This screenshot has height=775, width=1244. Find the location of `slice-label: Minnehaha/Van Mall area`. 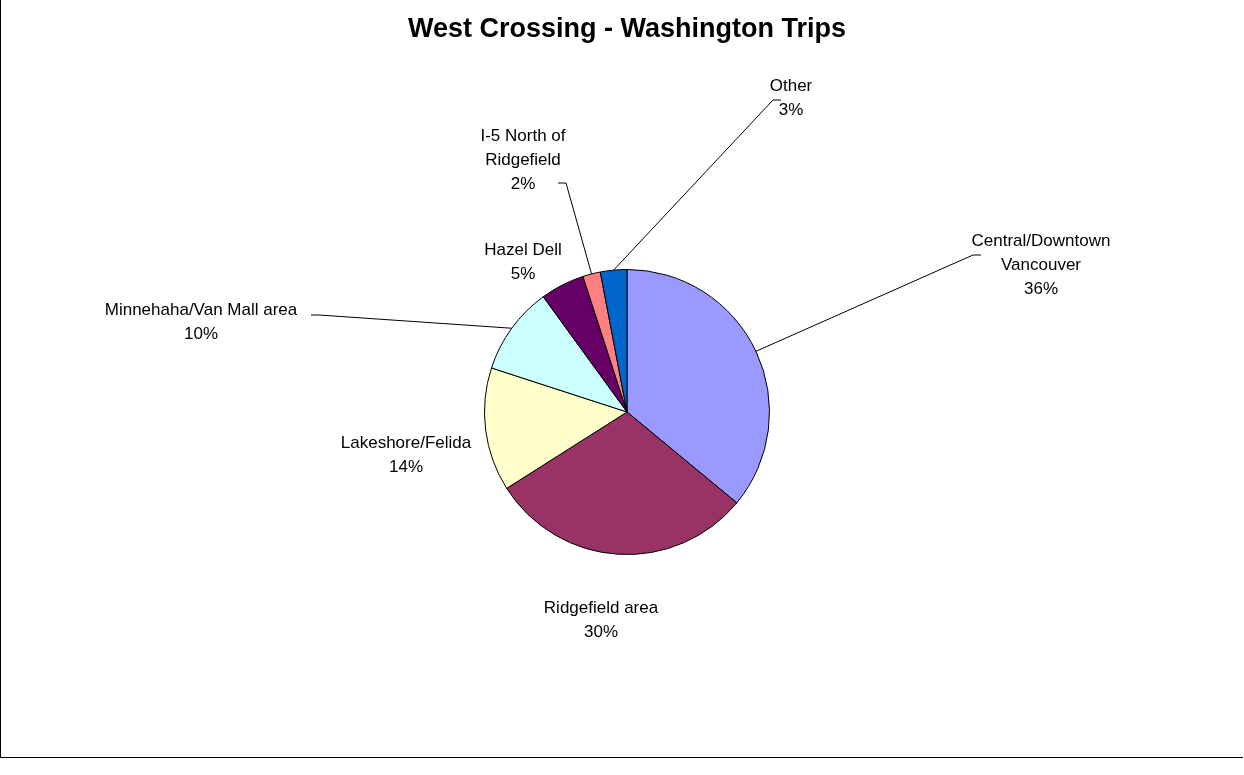

slice-label: Minnehaha/Van Mall area is located at coordinates (201, 309).